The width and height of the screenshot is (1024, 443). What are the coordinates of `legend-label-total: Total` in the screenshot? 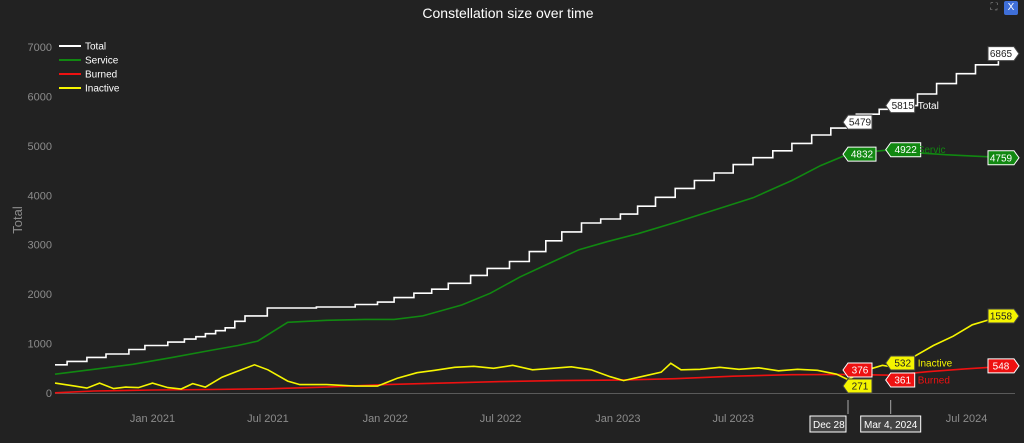 It's located at (95, 47).